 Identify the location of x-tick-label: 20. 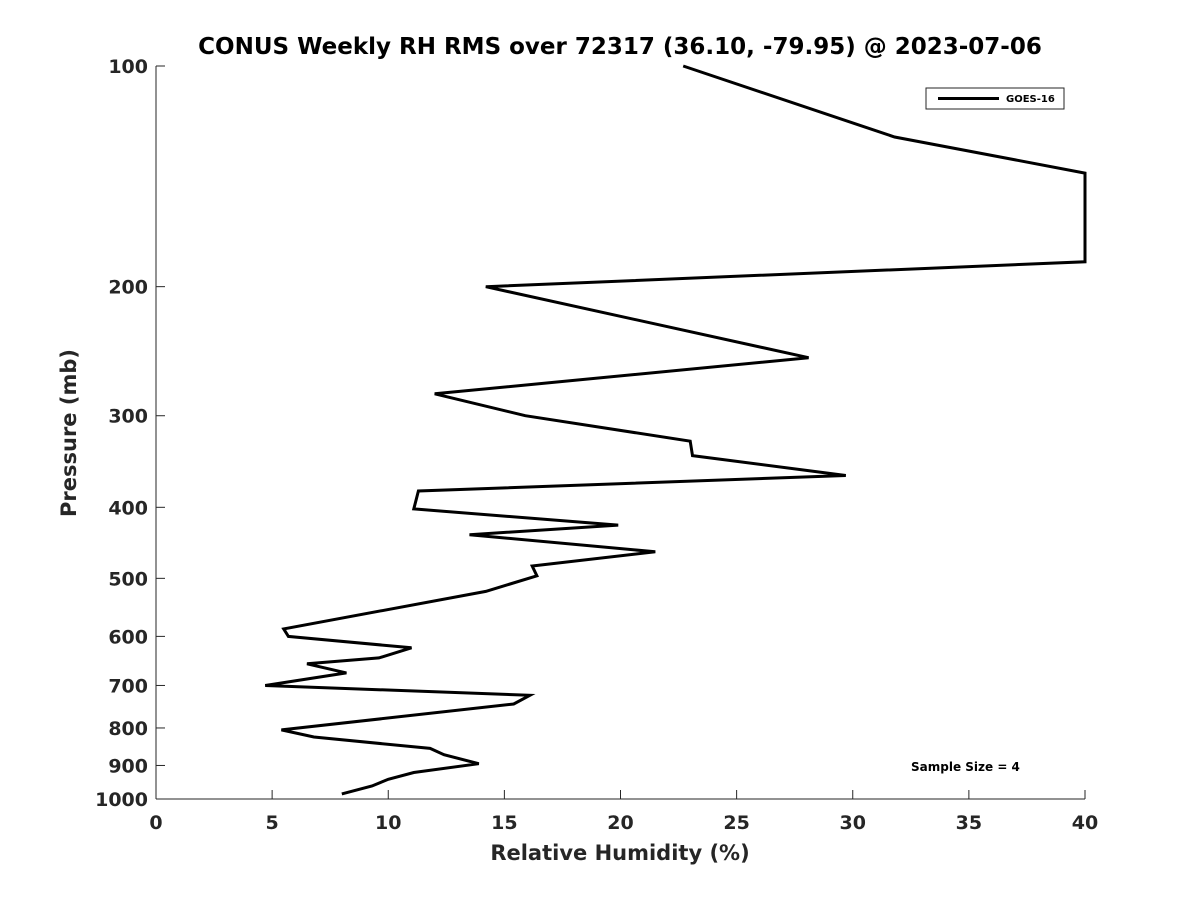
(620, 823).